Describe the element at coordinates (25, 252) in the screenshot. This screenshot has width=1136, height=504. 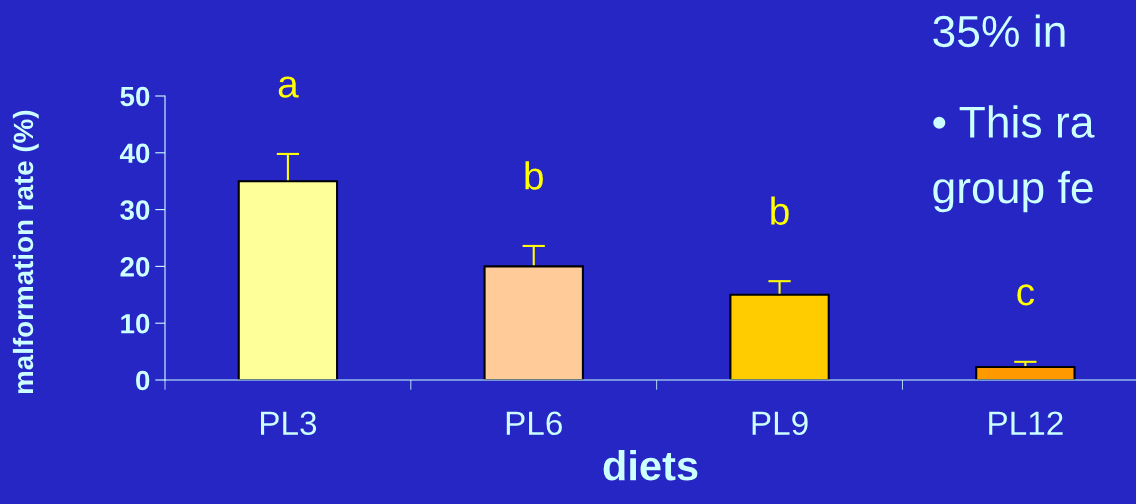
I see `y-axis-title: malformation rate (%)` at that location.